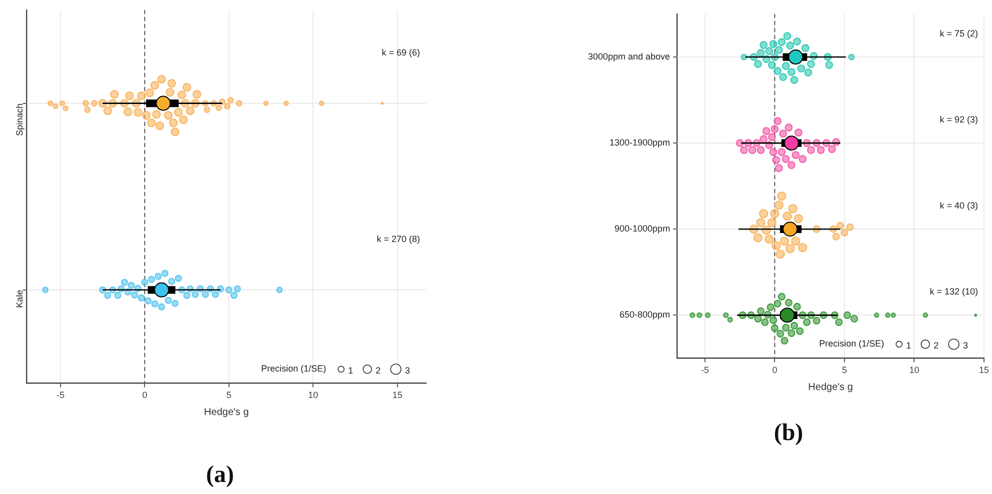 The width and height of the screenshot is (992, 494). What do you see at coordinates (398, 239) in the screenshot?
I see `annotation: k = 270 (8)` at bounding box center [398, 239].